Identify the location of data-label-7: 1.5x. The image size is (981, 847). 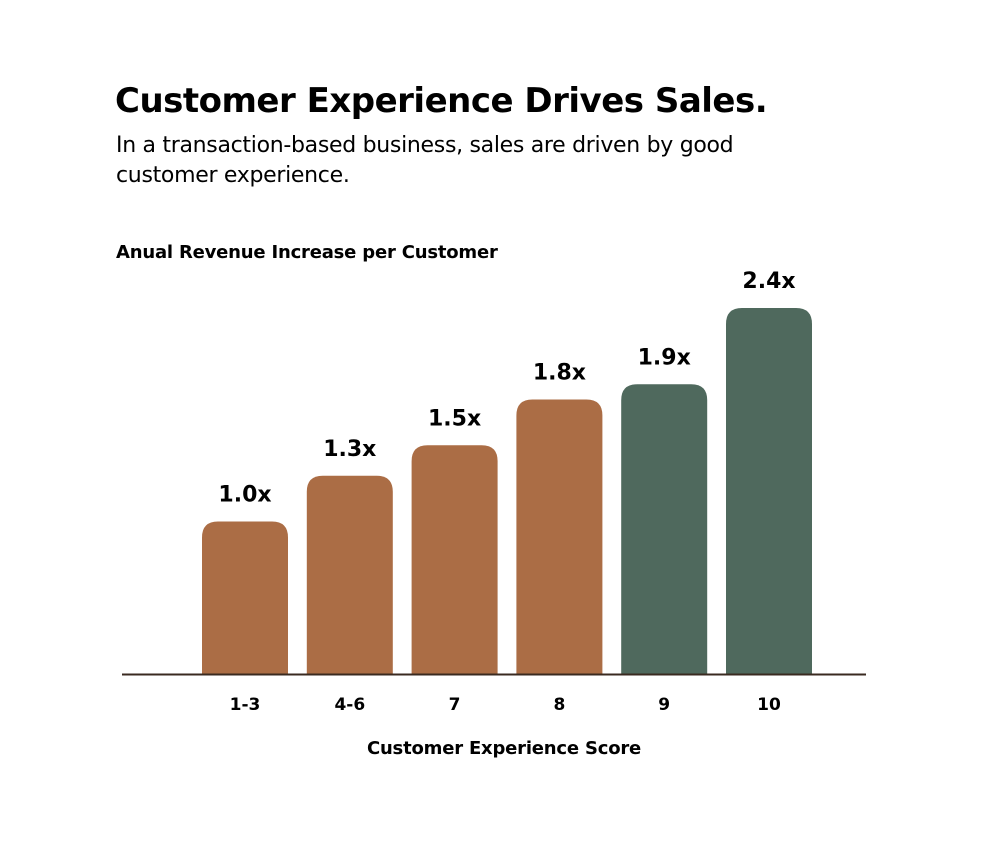
(454, 418).